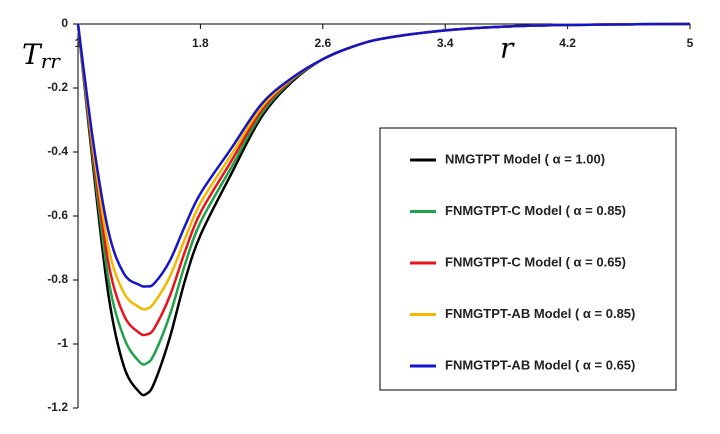 Image resolution: width=720 pixels, height=434 pixels. Describe the element at coordinates (32, 54) in the screenshot. I see `y-label-base: T` at that location.